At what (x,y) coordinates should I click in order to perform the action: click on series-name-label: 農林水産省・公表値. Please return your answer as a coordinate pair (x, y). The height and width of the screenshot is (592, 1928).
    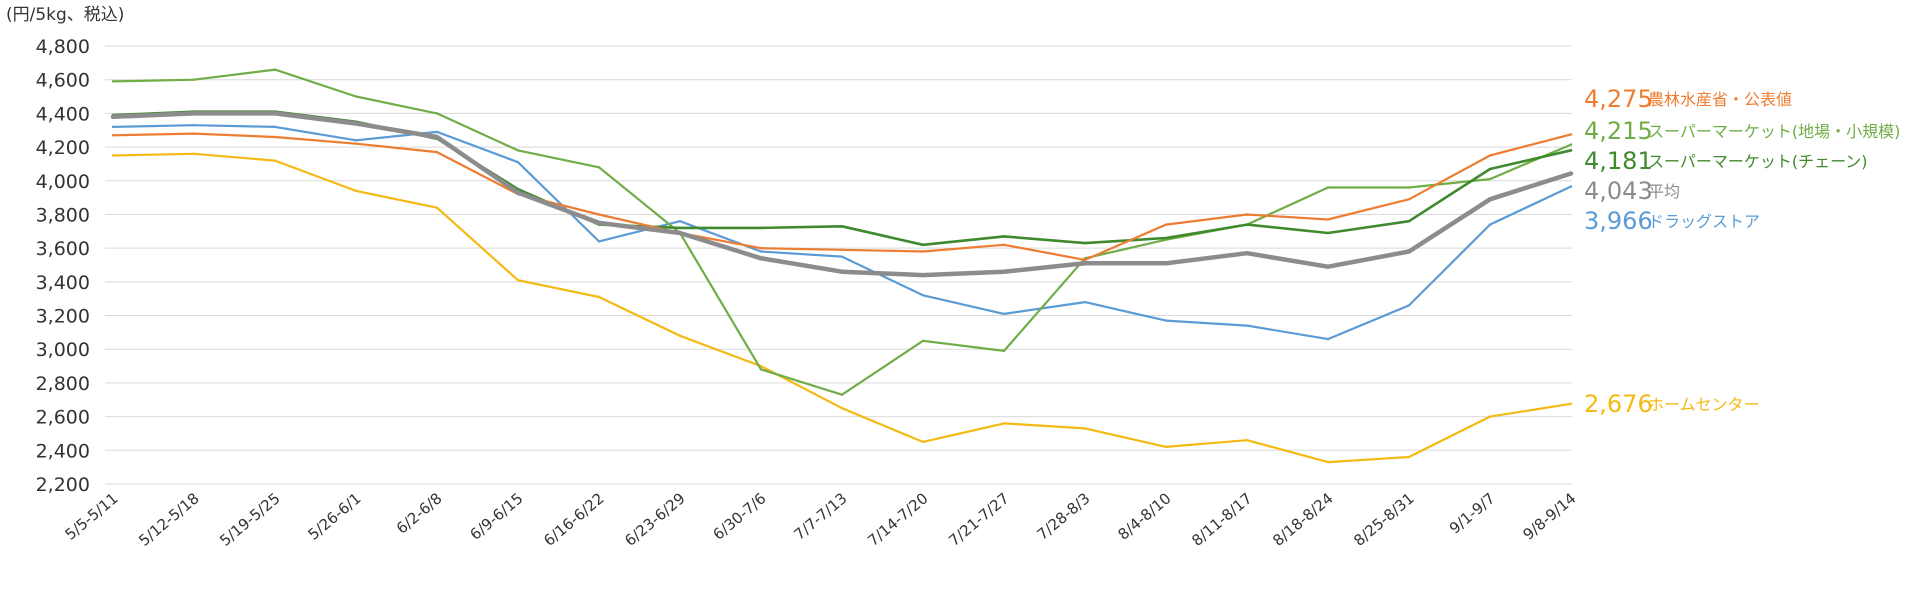
    Looking at the image, I should click on (1720, 99).